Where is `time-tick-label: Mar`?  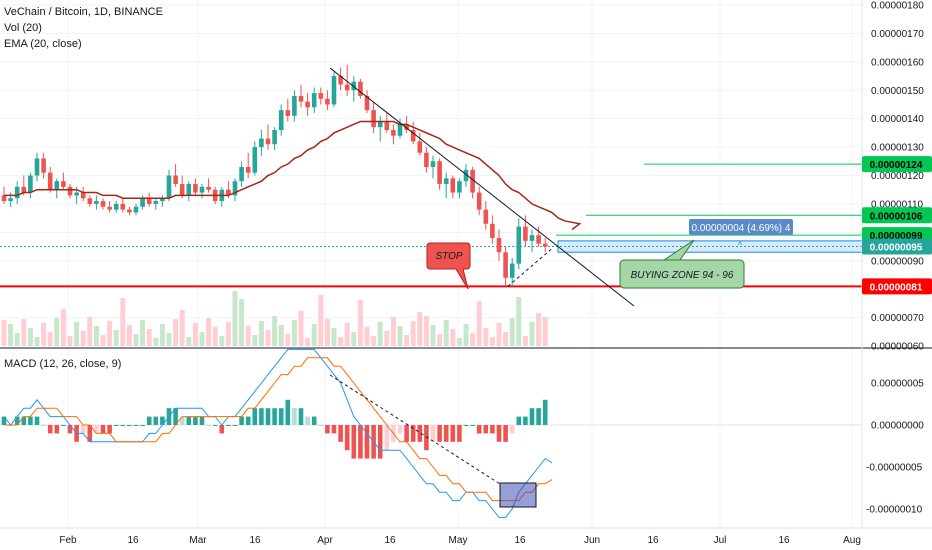 time-tick-label: Mar is located at coordinates (198, 540).